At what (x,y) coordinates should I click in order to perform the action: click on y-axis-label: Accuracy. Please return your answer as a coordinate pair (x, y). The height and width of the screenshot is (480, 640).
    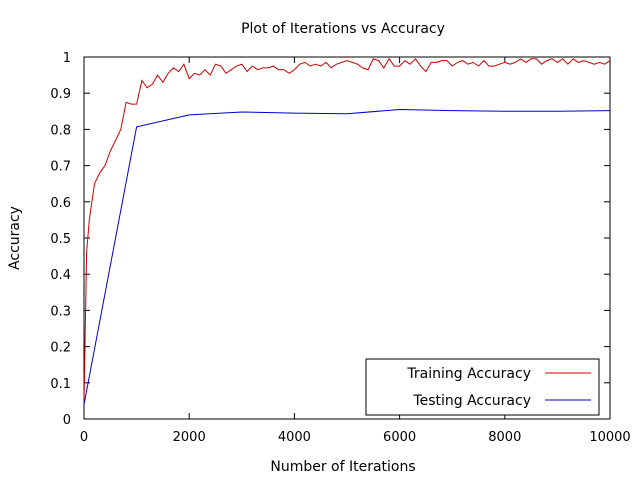
    Looking at the image, I should click on (15, 238).